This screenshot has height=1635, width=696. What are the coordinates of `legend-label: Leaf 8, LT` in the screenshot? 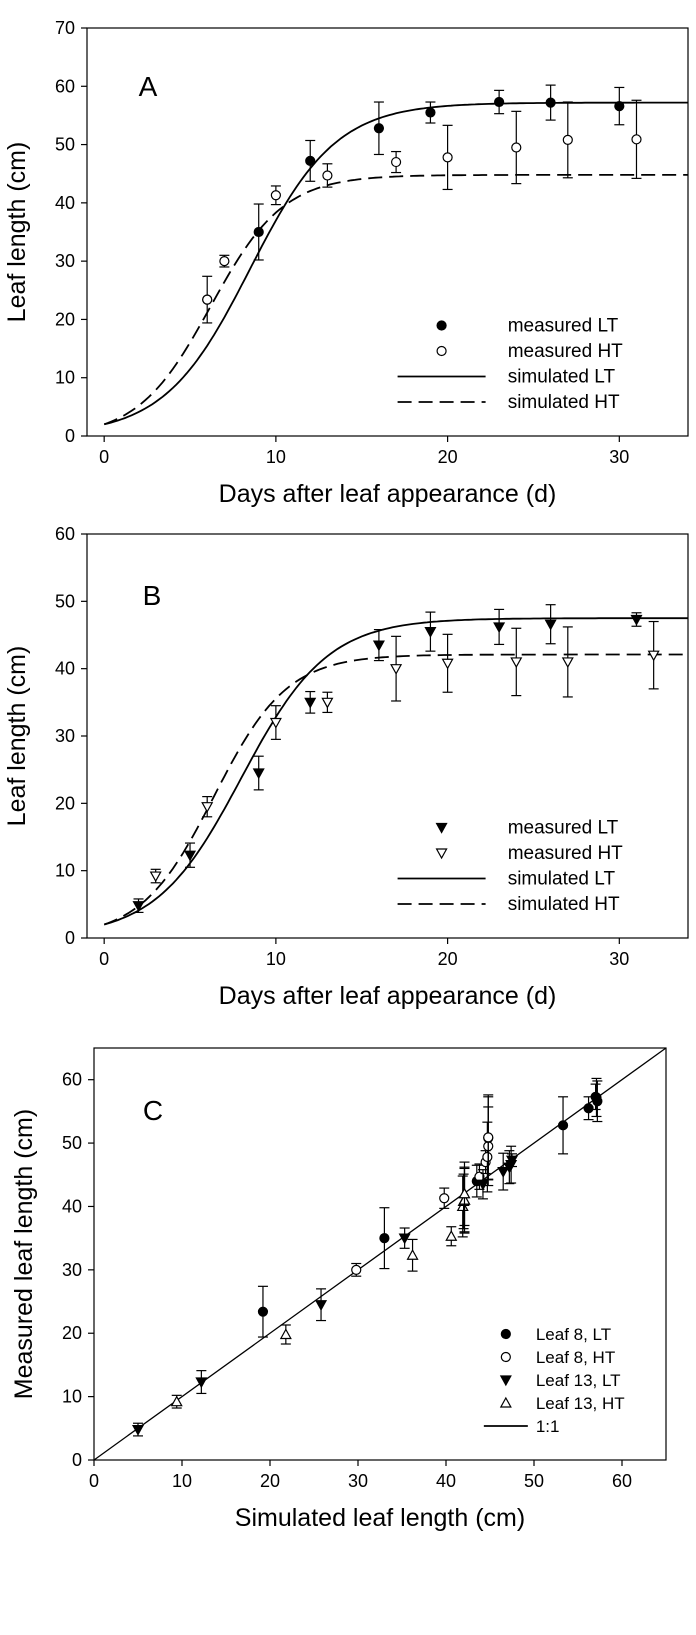 It's located at (573, 1334).